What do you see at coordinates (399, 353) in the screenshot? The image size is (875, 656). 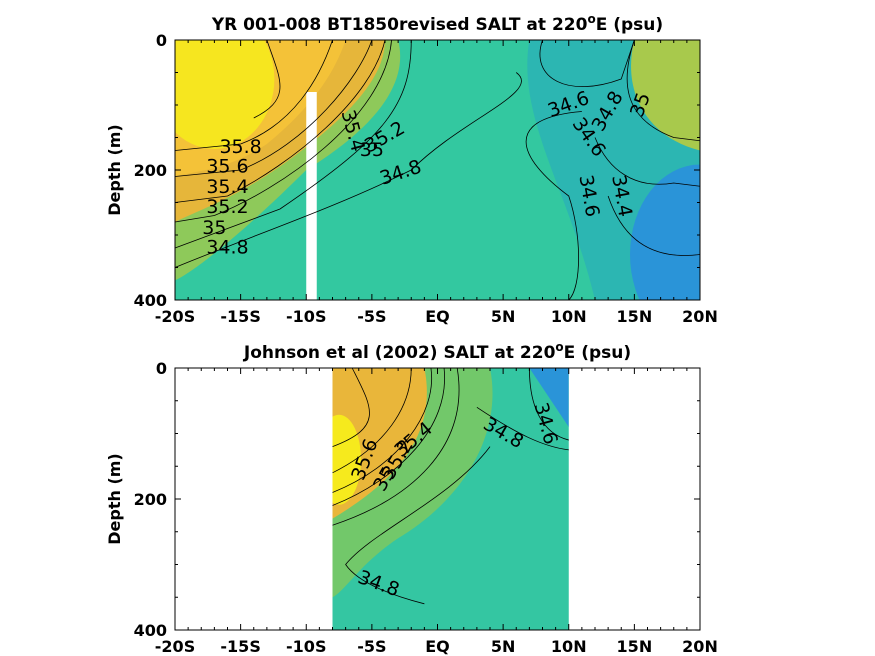 I see `chart-title-main: Johnson et al (2002) SALT at 220` at bounding box center [399, 353].